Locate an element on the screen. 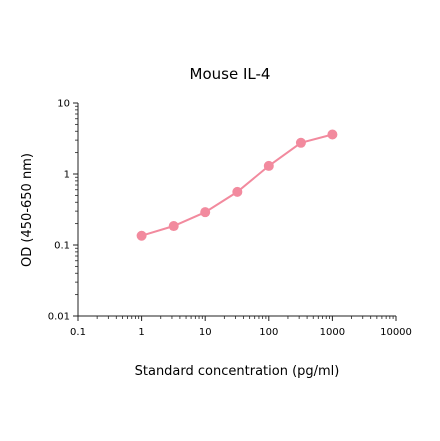 The image size is (440, 441). x-axis-label: Standard concentration (pg/ml) is located at coordinates (237, 371).